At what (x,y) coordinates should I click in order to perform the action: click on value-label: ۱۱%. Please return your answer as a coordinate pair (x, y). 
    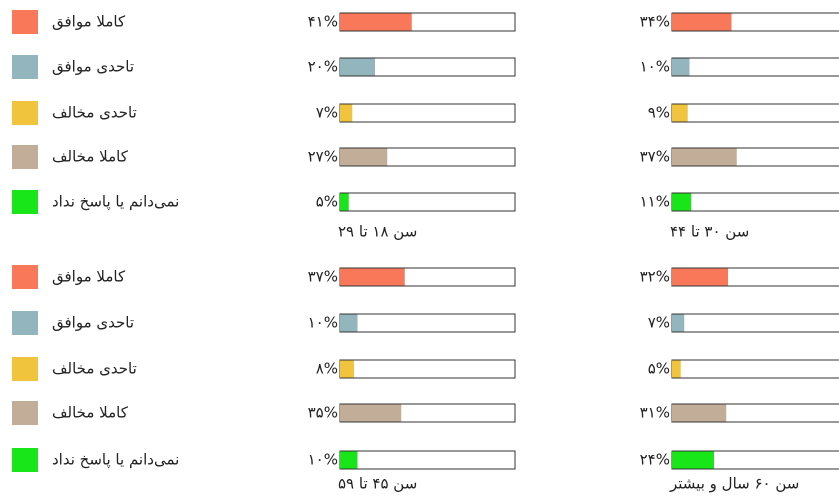
    Looking at the image, I should click on (655, 202).